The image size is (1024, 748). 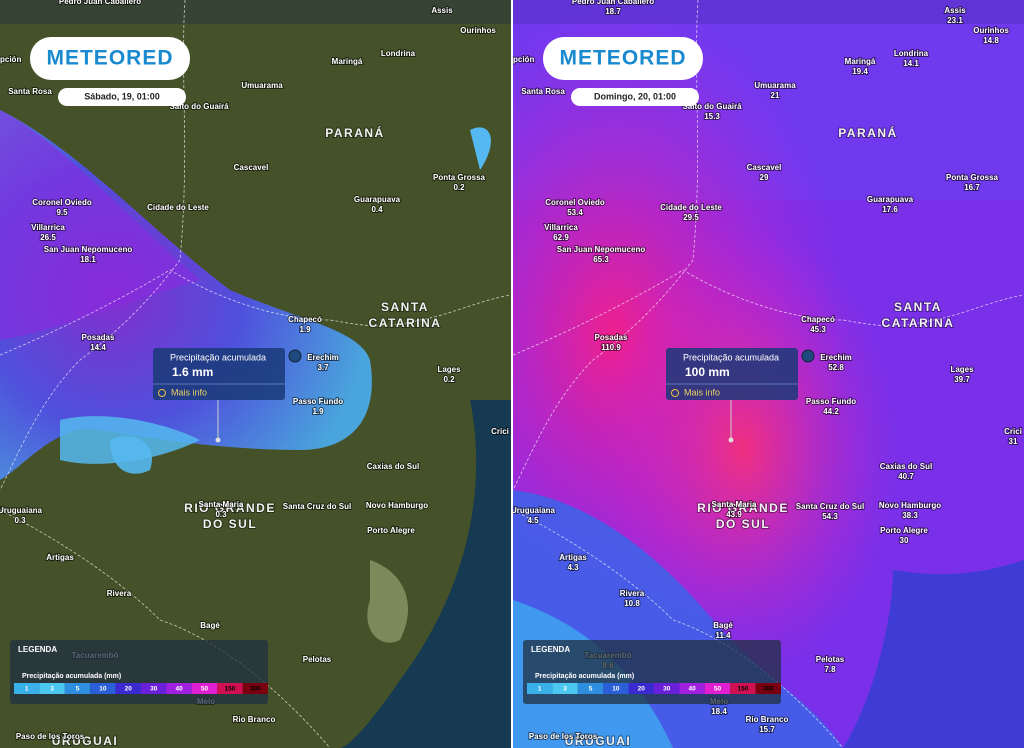 I want to click on city-value: 18.4, so click(x=719, y=711).